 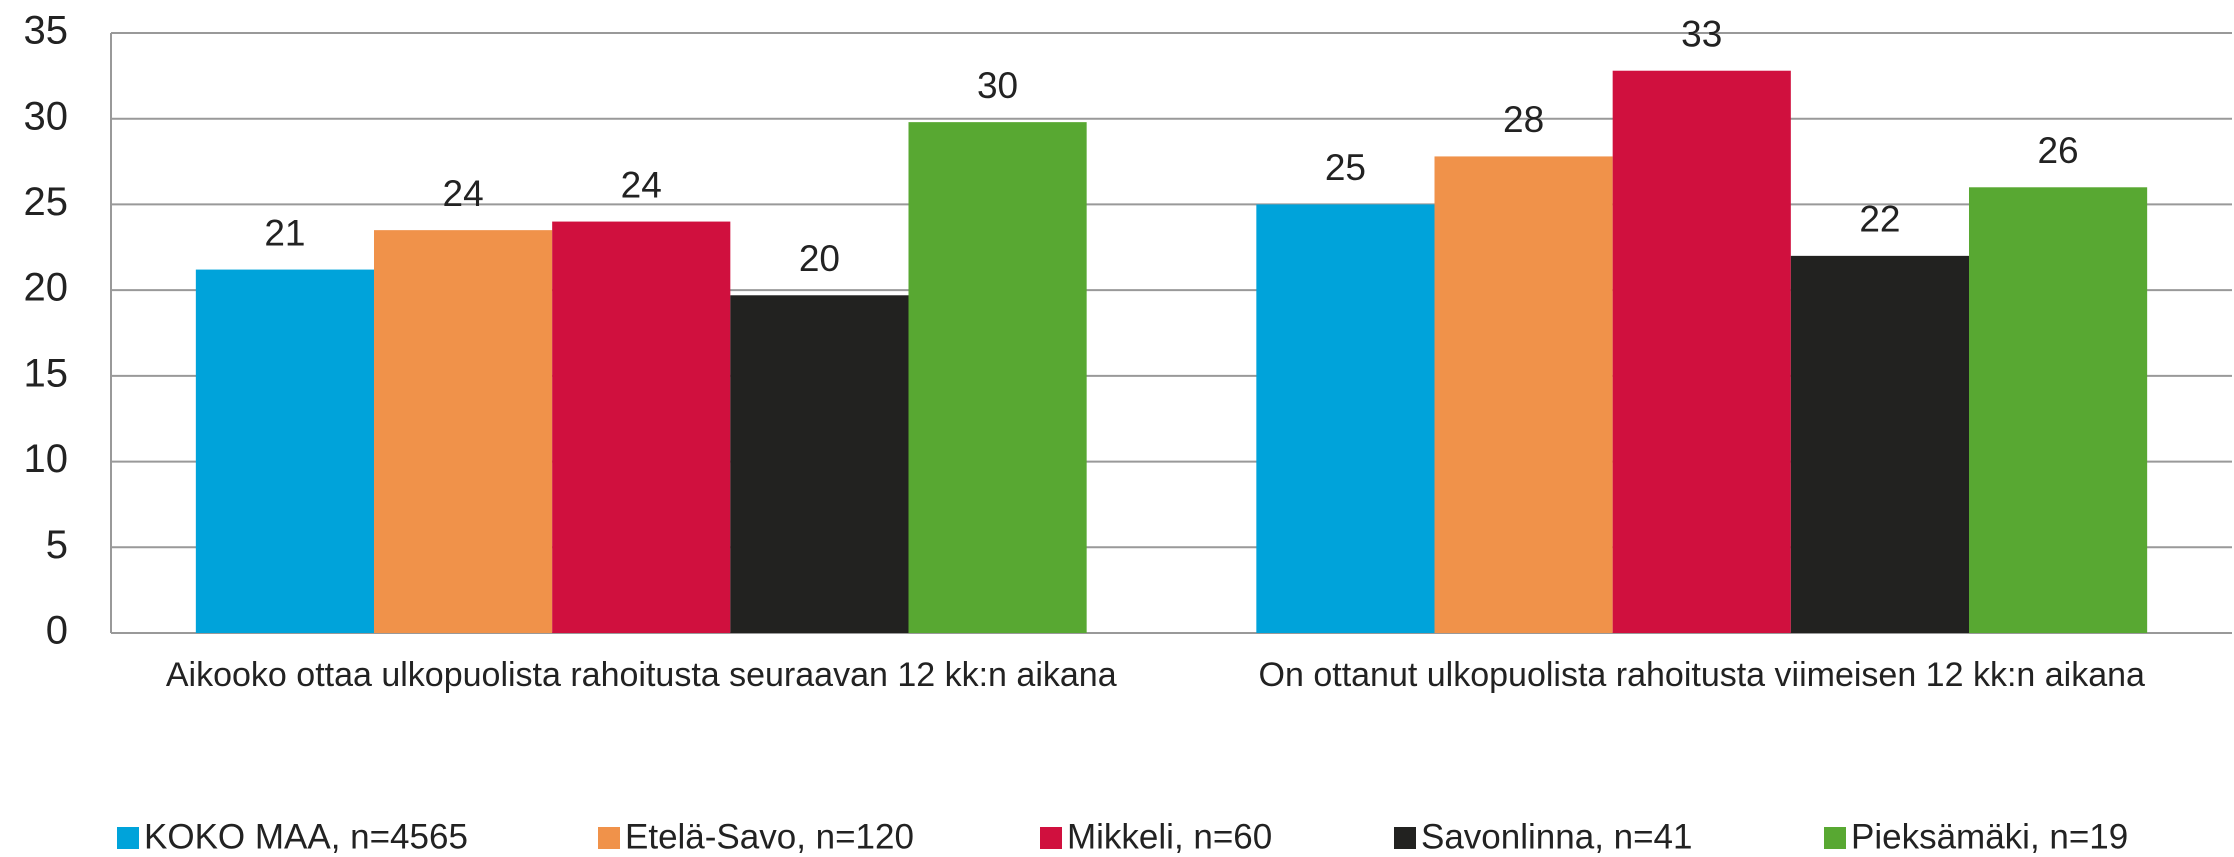 What do you see at coordinates (997, 85) in the screenshot?
I see `data-label: 30` at bounding box center [997, 85].